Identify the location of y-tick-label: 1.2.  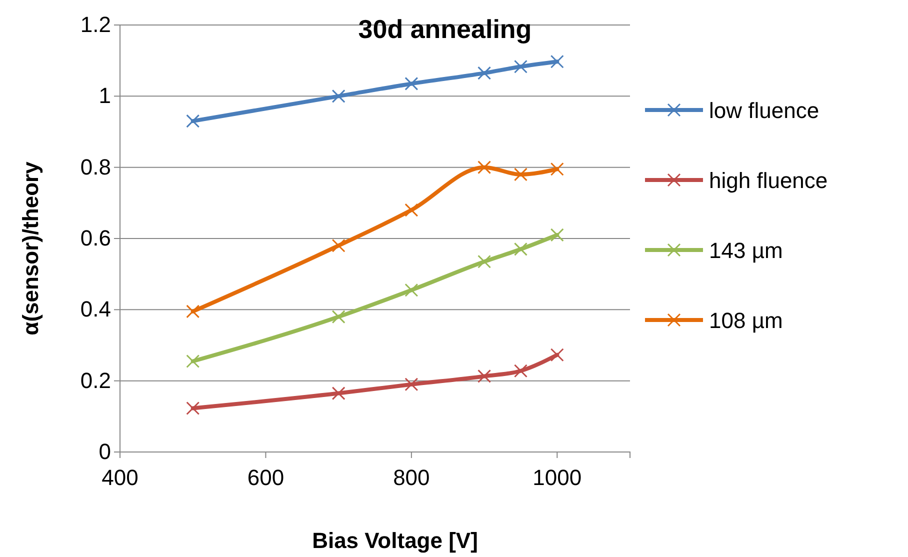
(95, 25).